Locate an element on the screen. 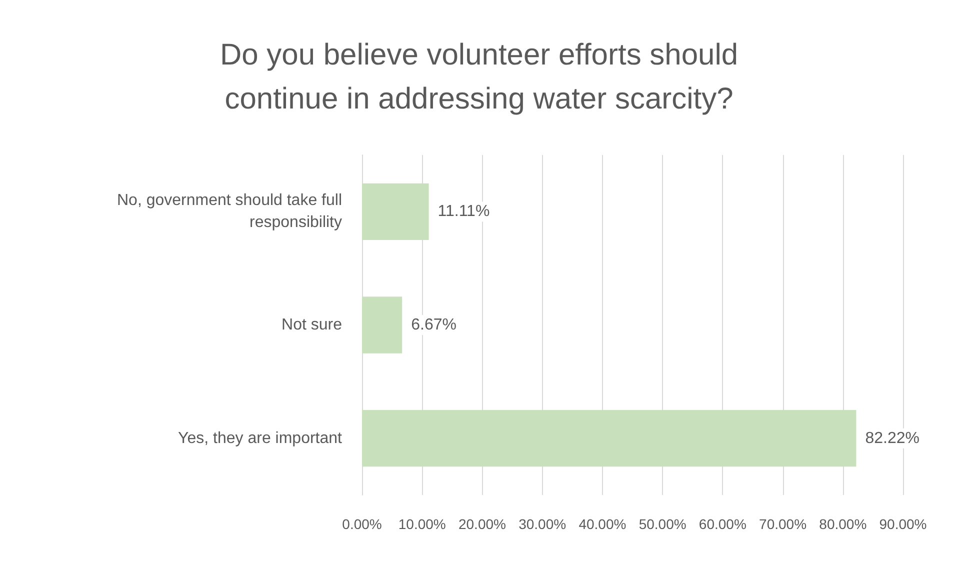 This screenshot has height=581, width=958. y-tick-label: Yes, they are important is located at coordinates (260, 438).